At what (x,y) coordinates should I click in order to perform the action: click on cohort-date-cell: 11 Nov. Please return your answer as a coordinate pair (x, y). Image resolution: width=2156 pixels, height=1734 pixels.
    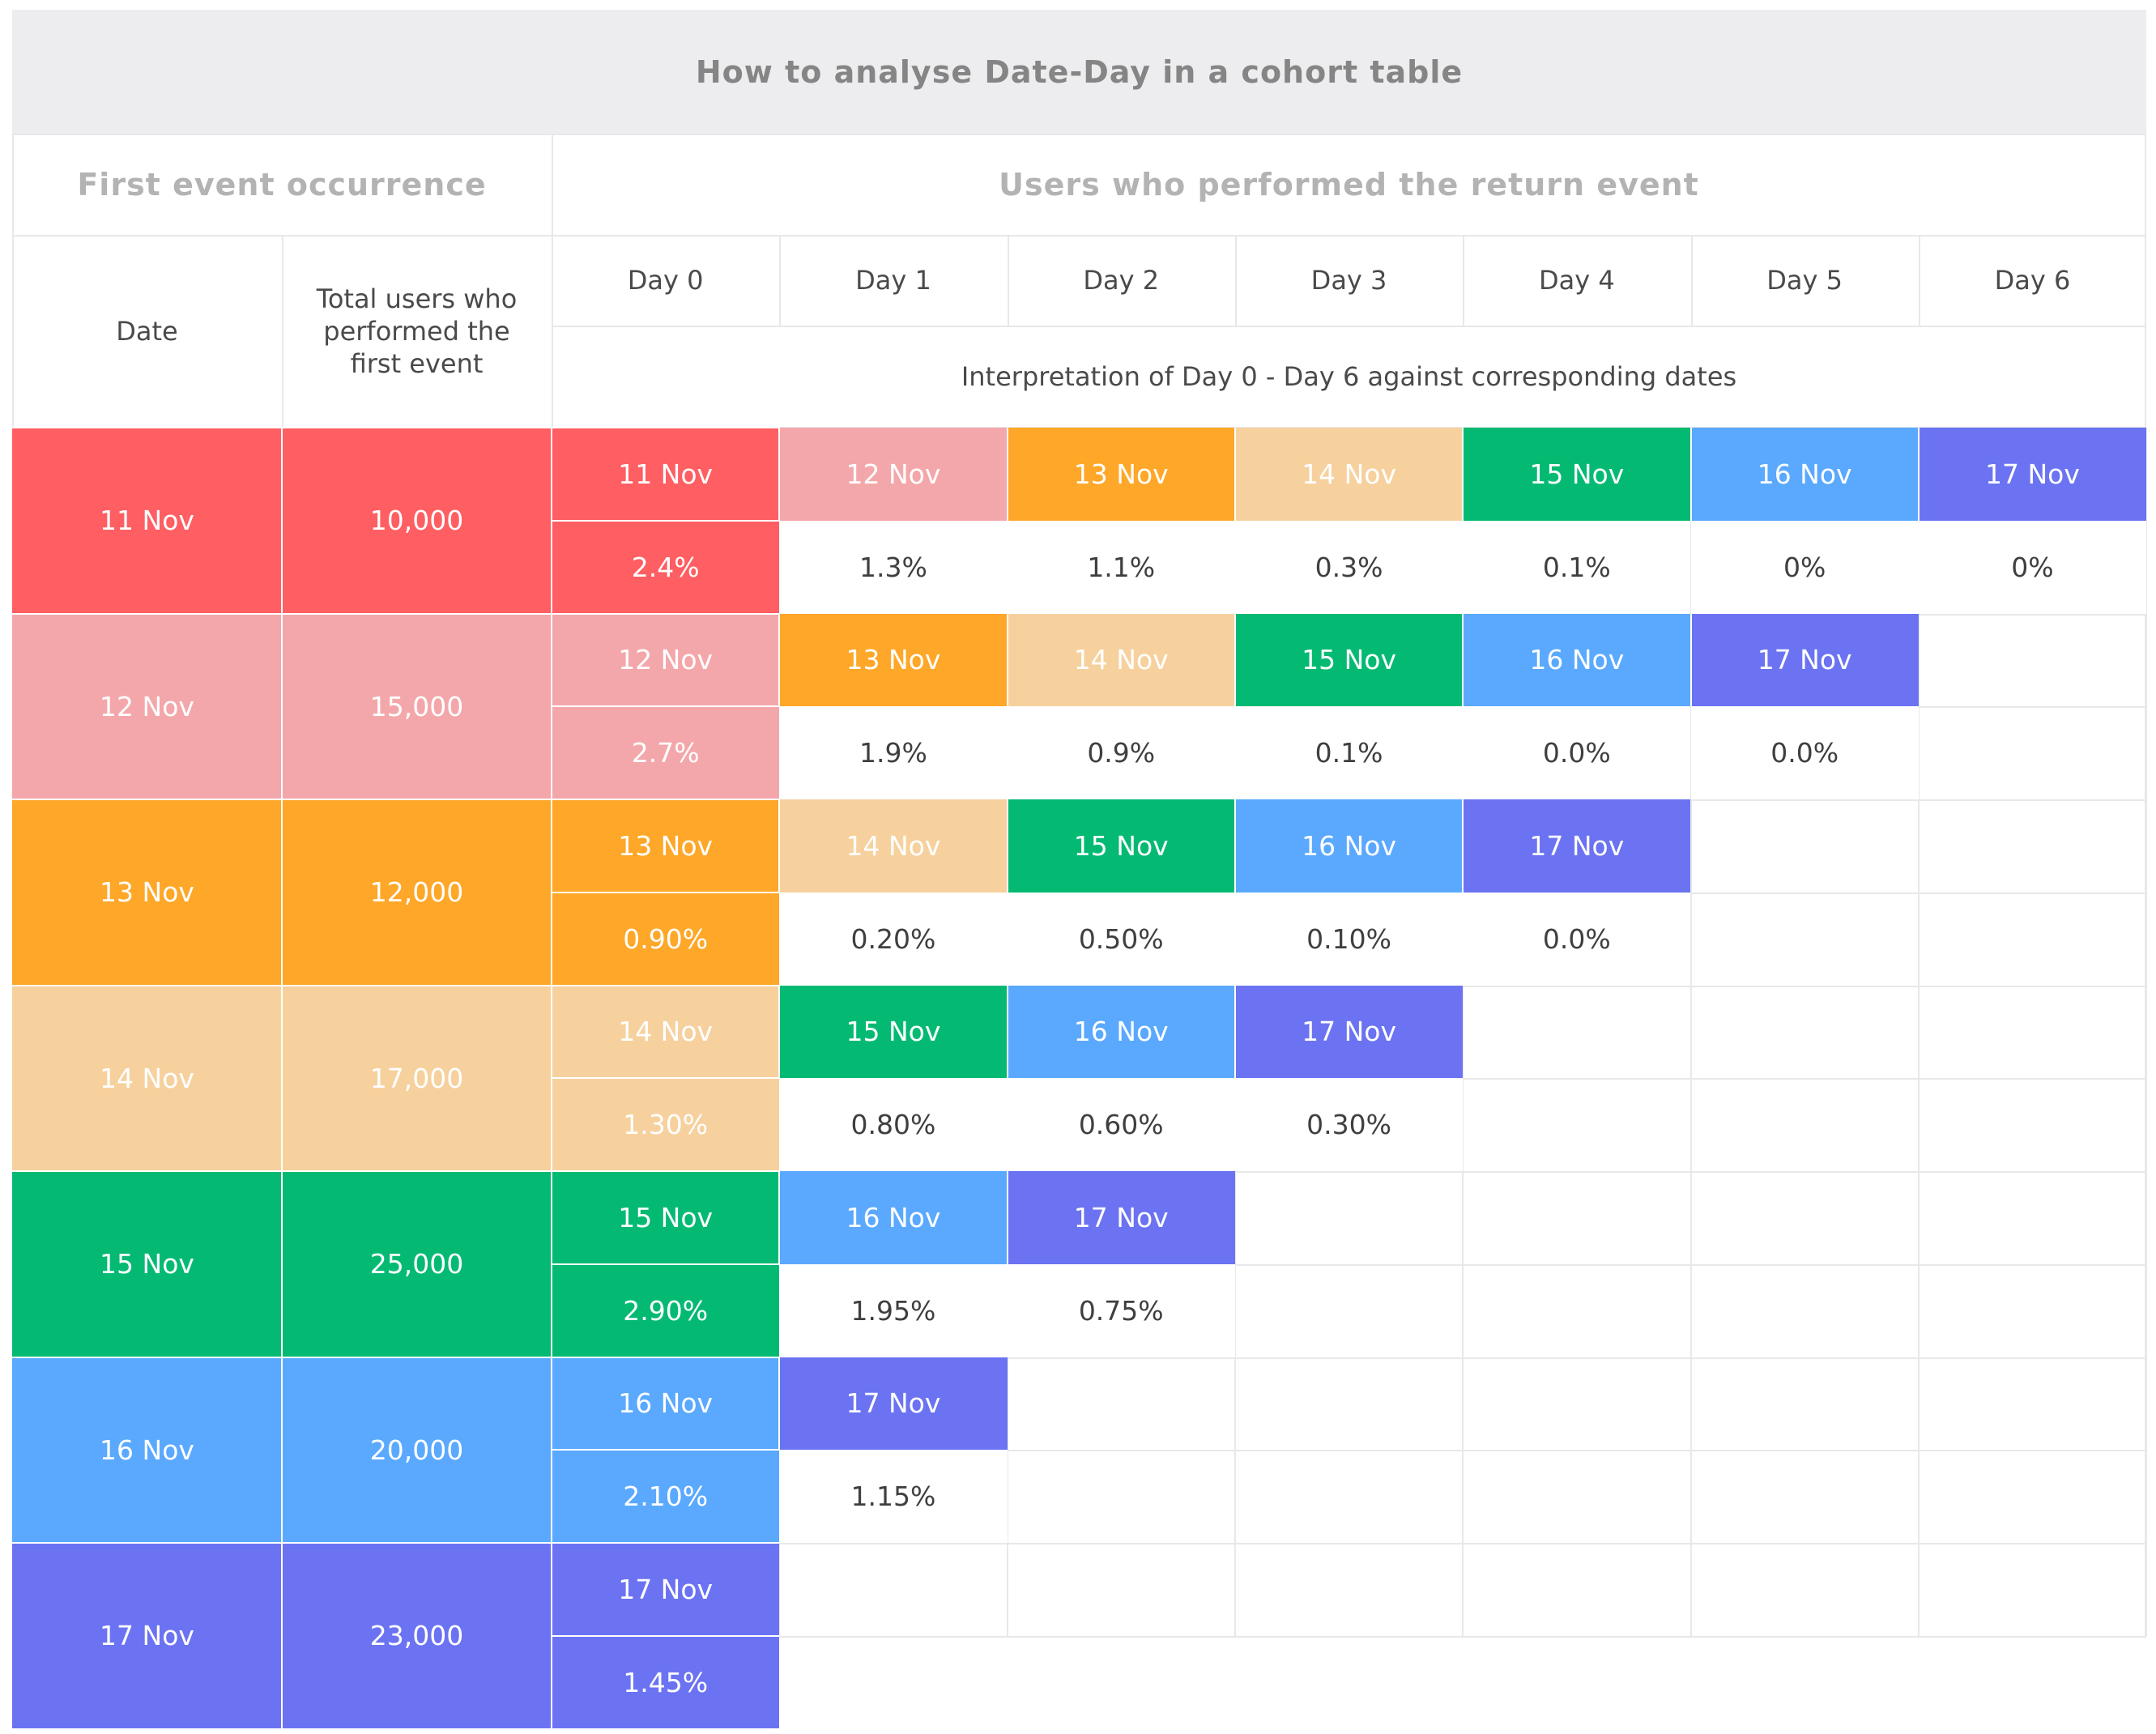
    Looking at the image, I should click on (147, 521).